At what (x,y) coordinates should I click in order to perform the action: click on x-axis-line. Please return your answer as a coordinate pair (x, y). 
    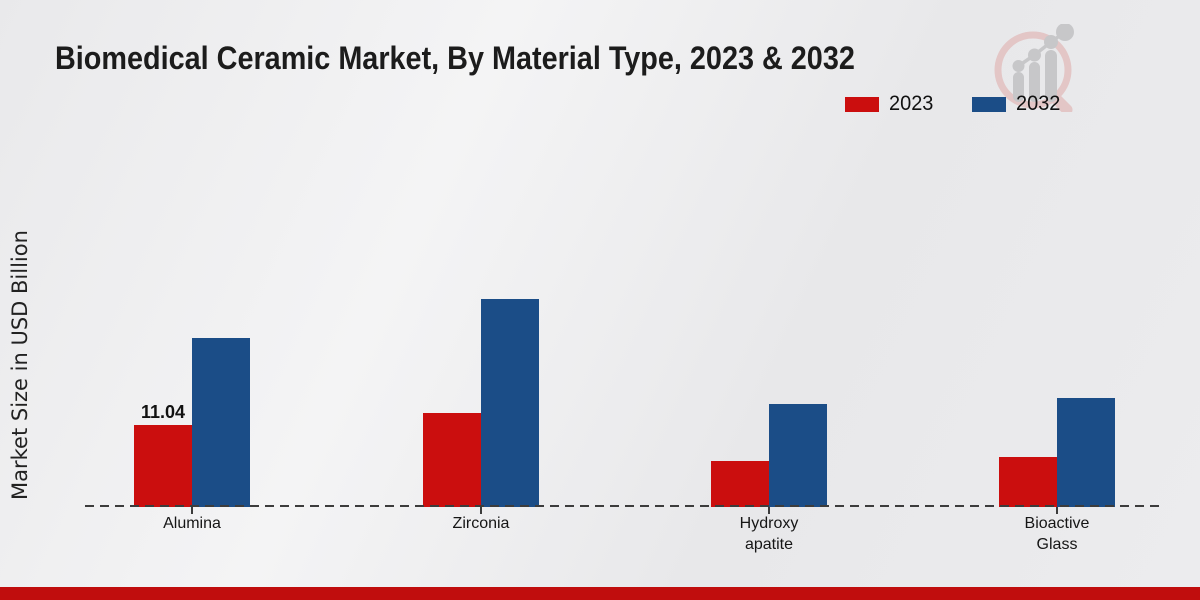
    Looking at the image, I should click on (624, 506).